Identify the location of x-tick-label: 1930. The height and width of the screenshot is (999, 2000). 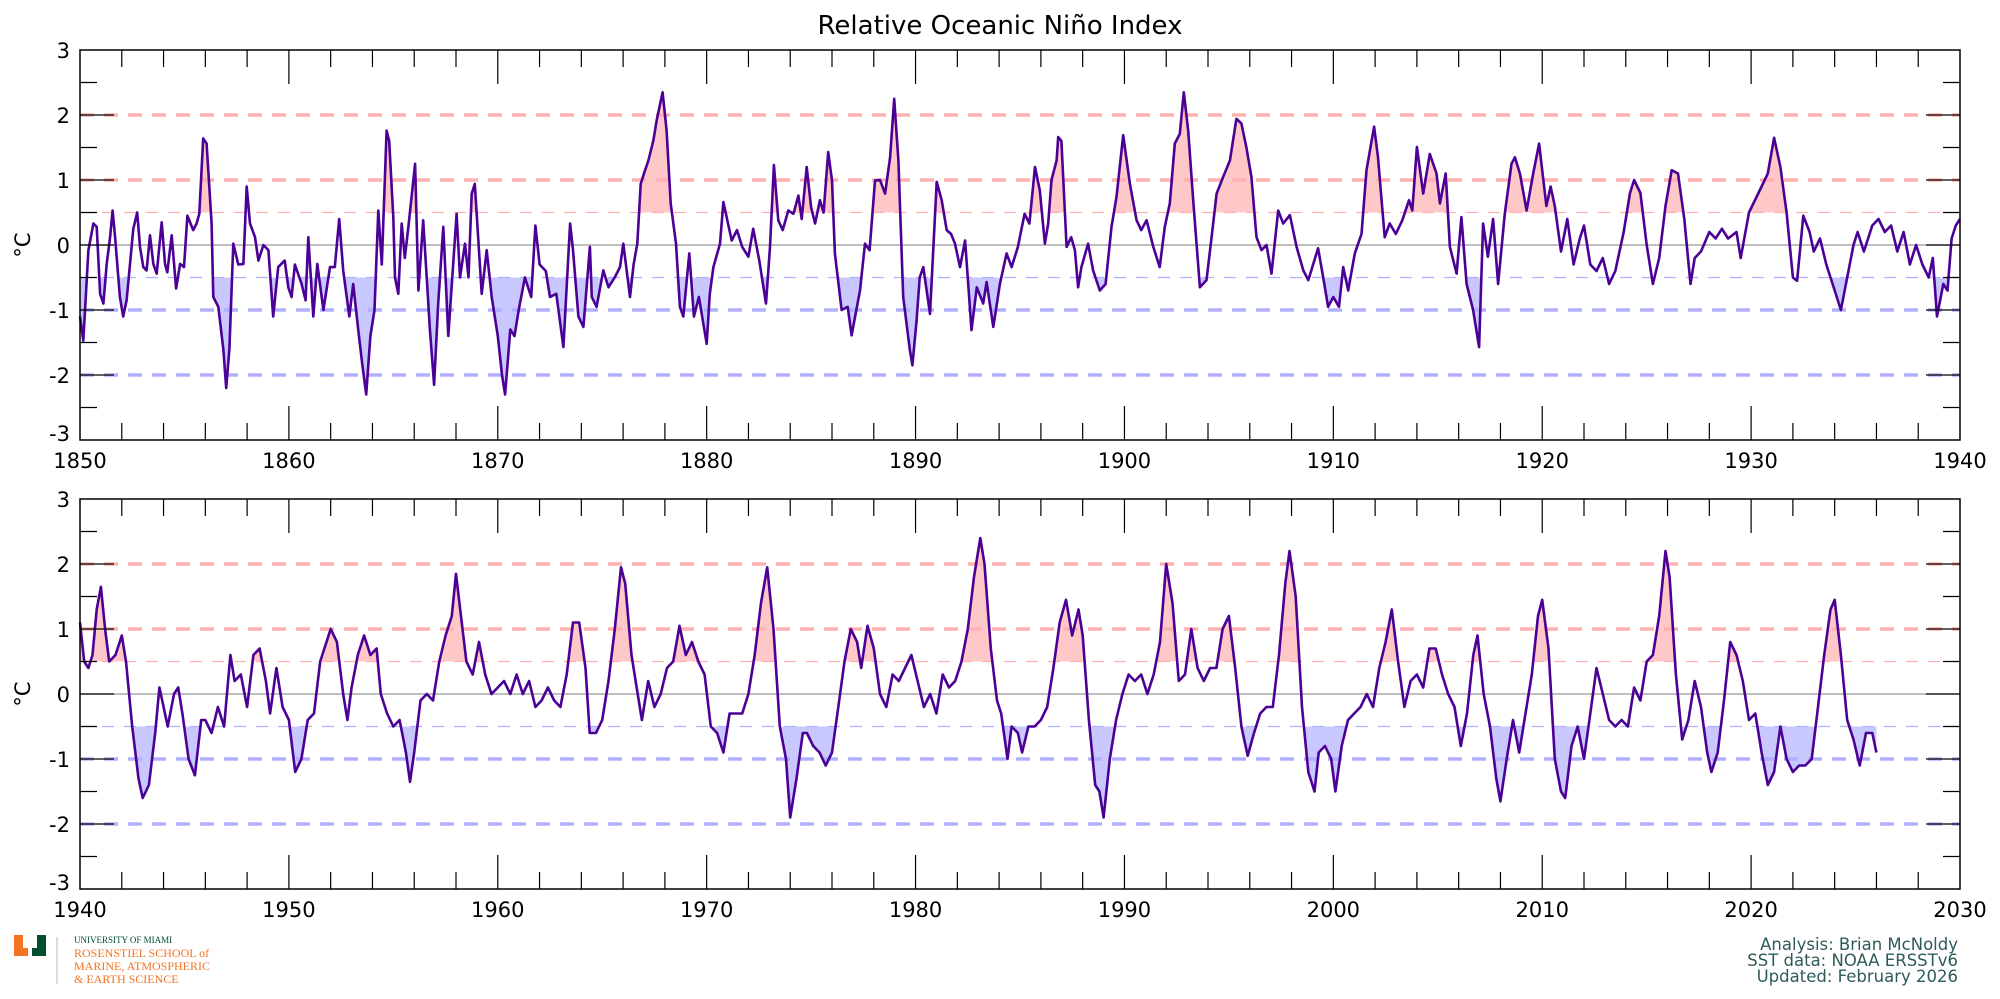
(1750, 461).